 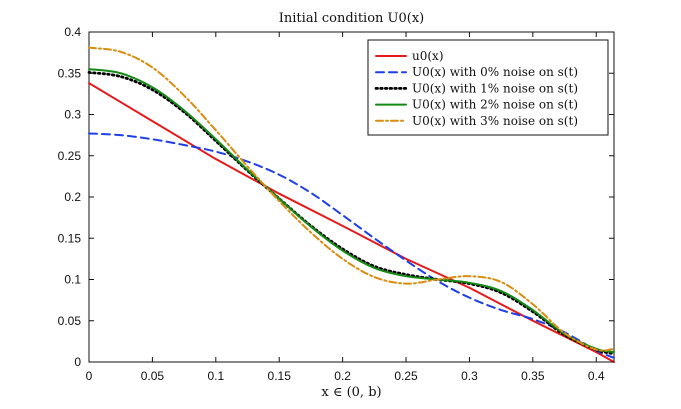 What do you see at coordinates (495, 121) in the screenshot?
I see `legend-label-5: U0(x) with 3% noise on s(t)` at bounding box center [495, 121].